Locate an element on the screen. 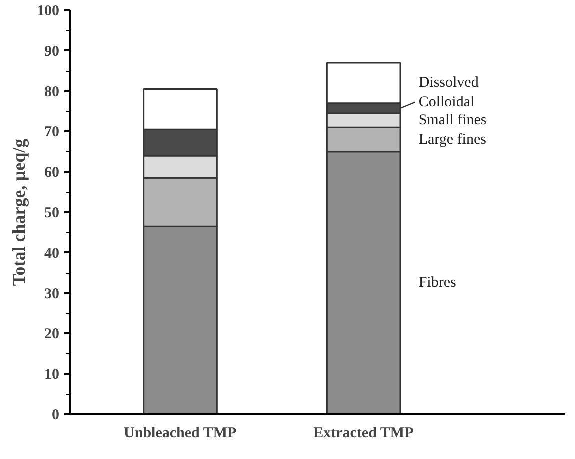 The image size is (575, 459). series-label: Dissolved is located at coordinates (449, 83).